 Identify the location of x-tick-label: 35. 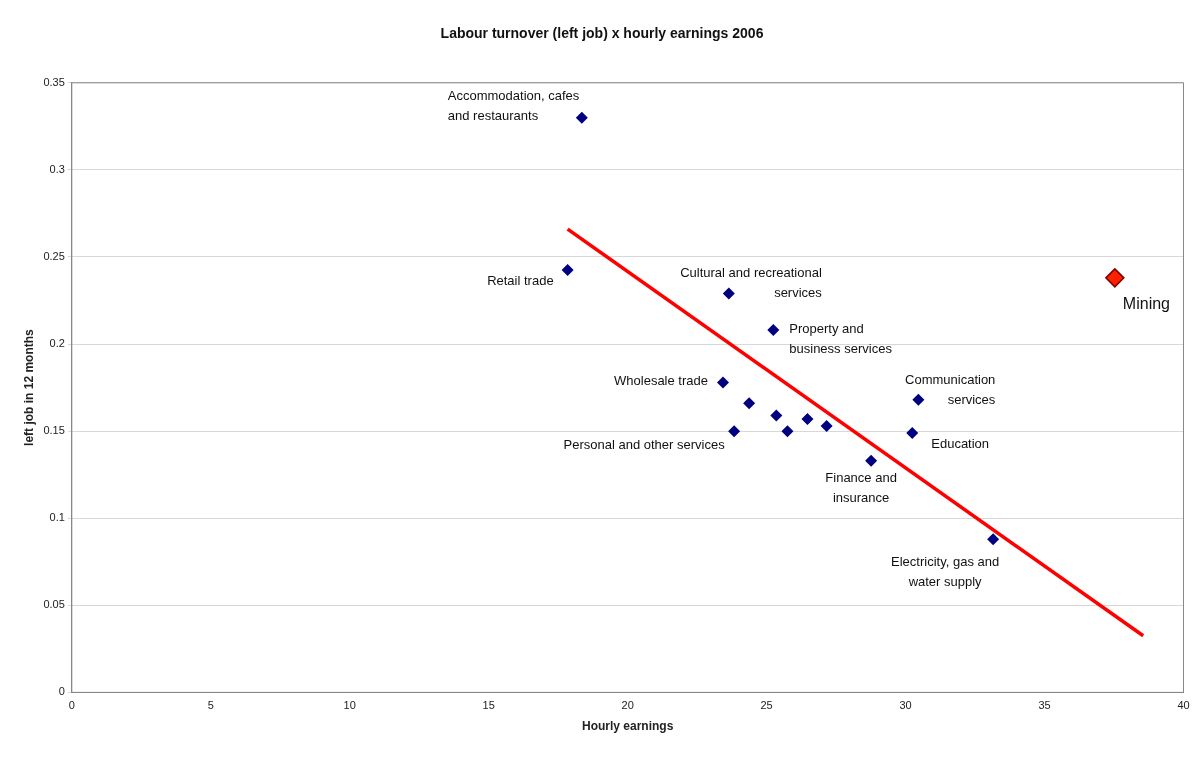
(1044, 705).